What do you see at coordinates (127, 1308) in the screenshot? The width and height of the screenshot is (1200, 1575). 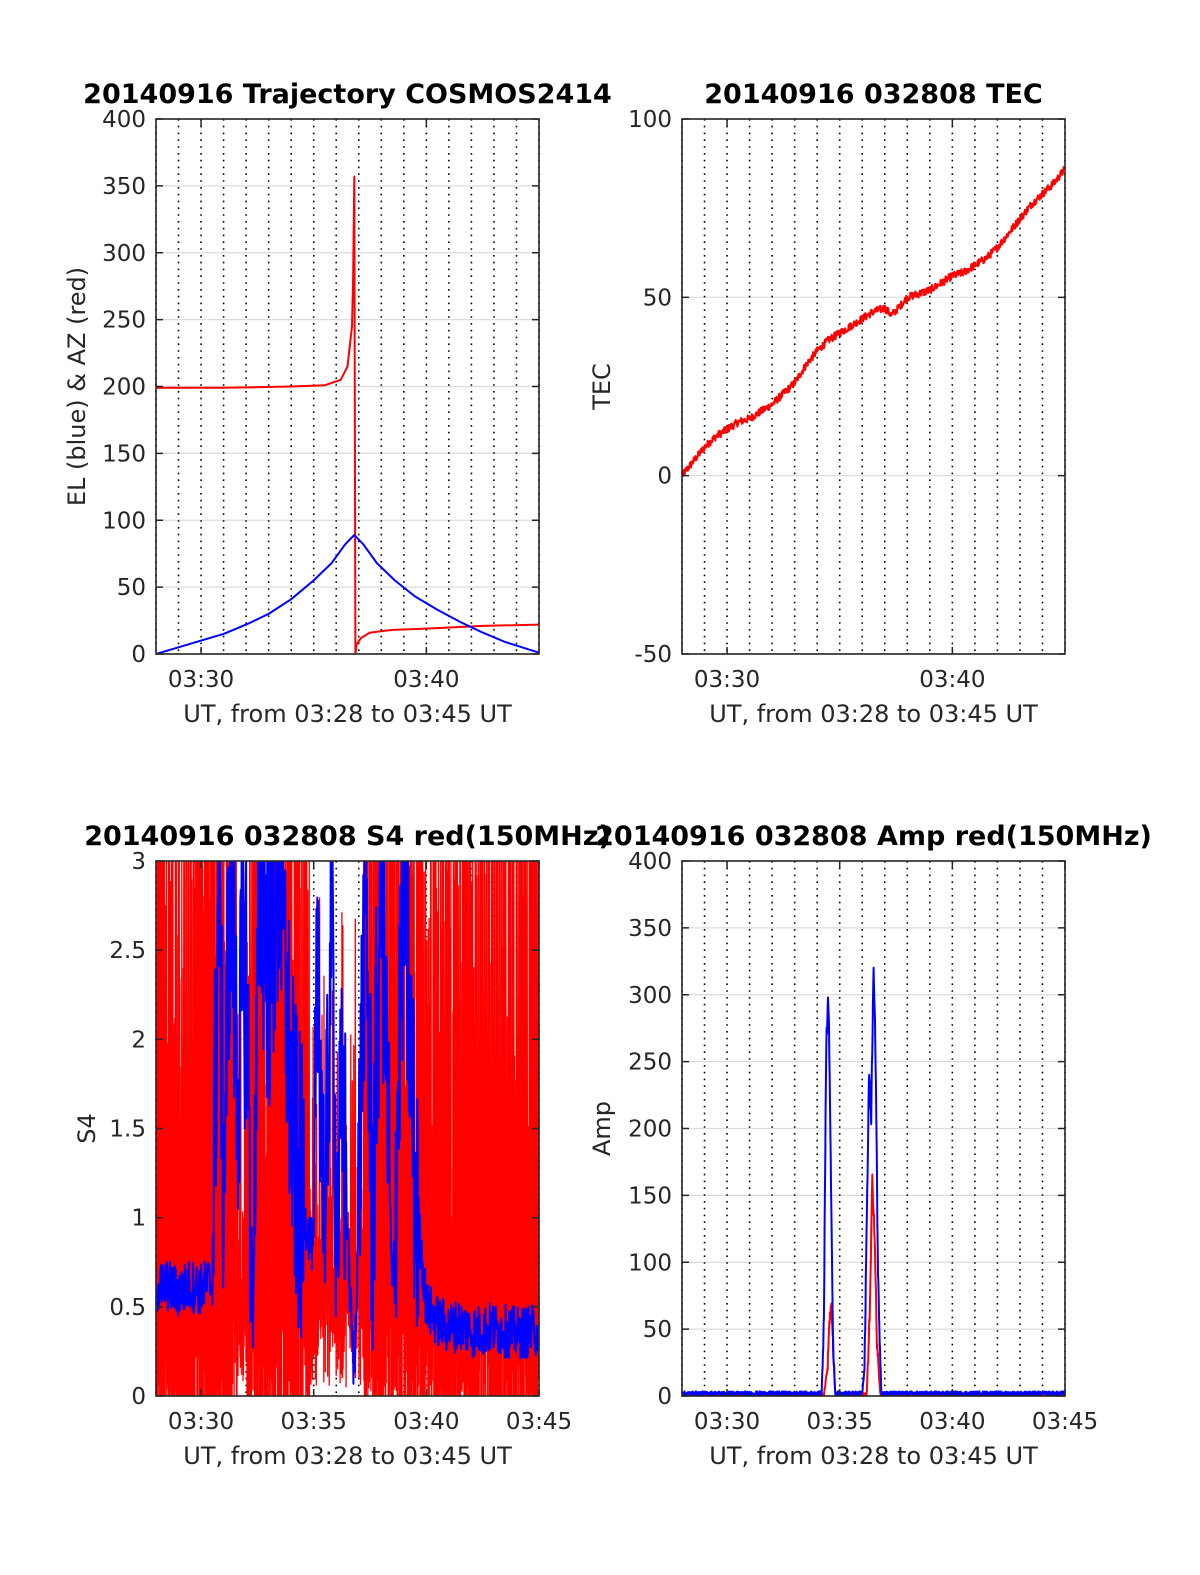 I see `y-tick-label: 0.5` at bounding box center [127, 1308].